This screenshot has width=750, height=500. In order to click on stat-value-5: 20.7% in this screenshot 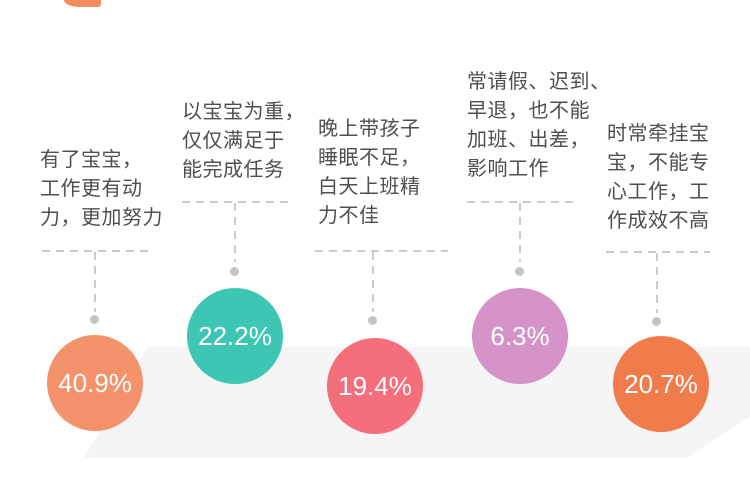, I will do `click(661, 383)`.